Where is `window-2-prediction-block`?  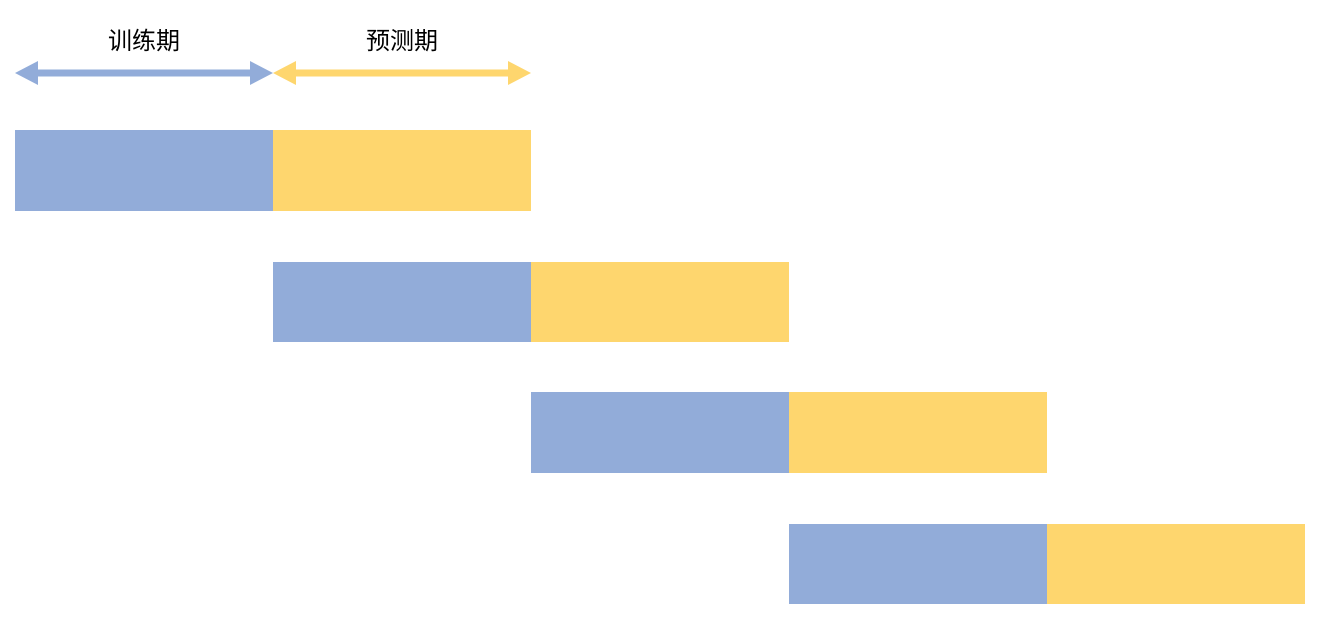
window-2-prediction-block is located at coordinates (660, 302).